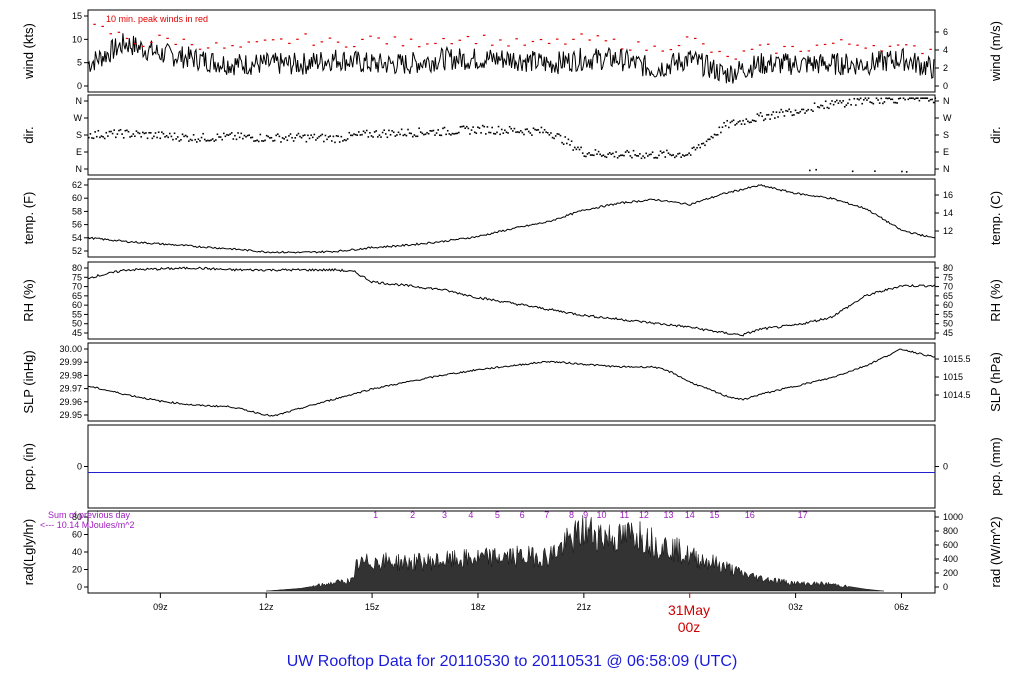  Describe the element at coordinates (995, 466) in the screenshot. I see `y-axis-label-right: pcp. (mm)` at that location.